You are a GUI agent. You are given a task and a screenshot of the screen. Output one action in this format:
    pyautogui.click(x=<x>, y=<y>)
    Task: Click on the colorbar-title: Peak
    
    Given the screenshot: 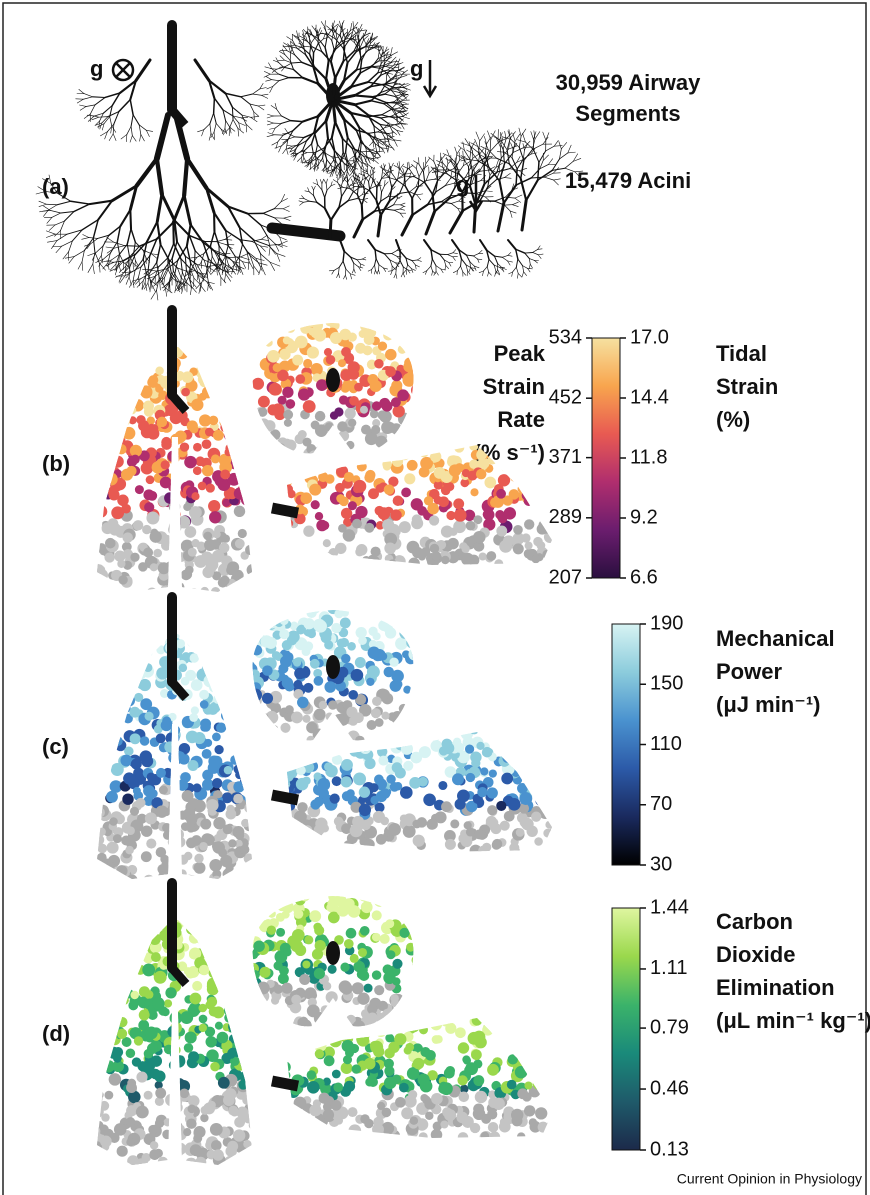 What is the action you would take?
    pyautogui.click(x=520, y=353)
    